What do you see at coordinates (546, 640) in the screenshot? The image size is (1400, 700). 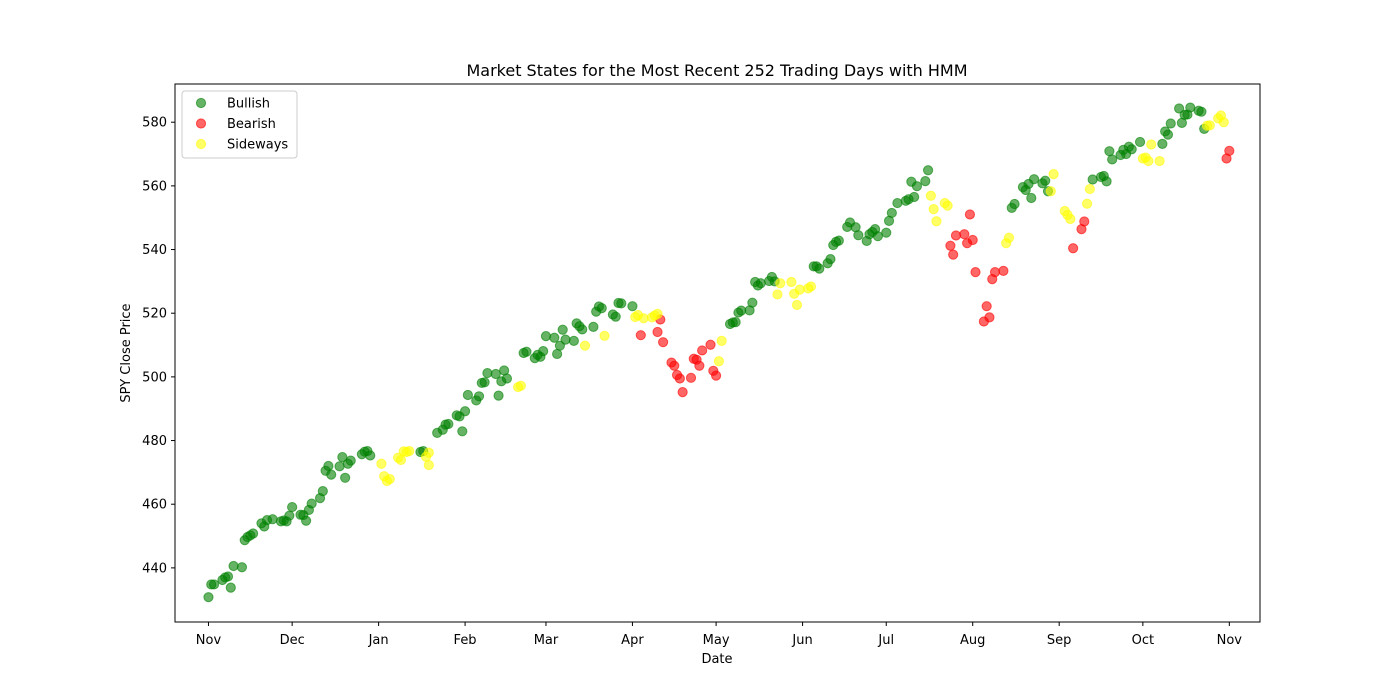 I see `x-tick-label-4: Mar` at bounding box center [546, 640].